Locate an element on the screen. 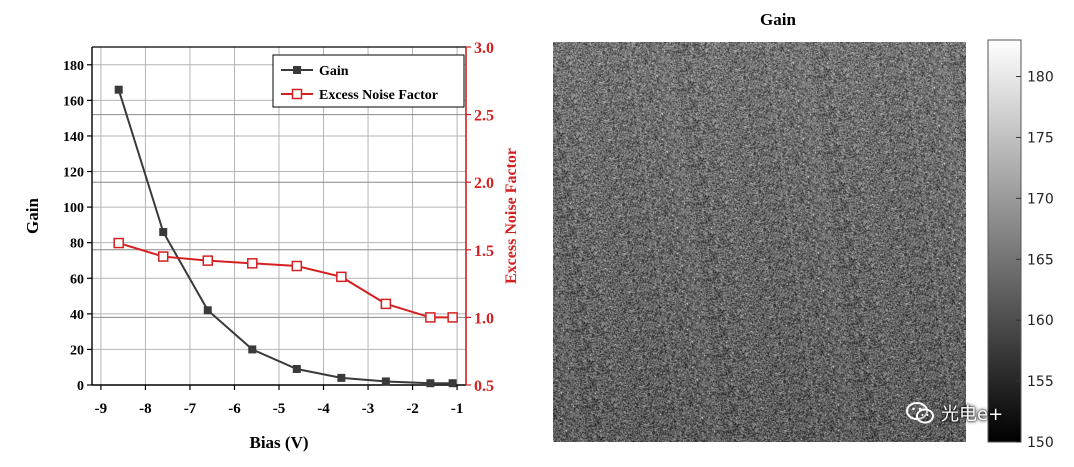 The width and height of the screenshot is (1074, 467). colorbar-tick-label: 155 is located at coordinates (1040, 382).